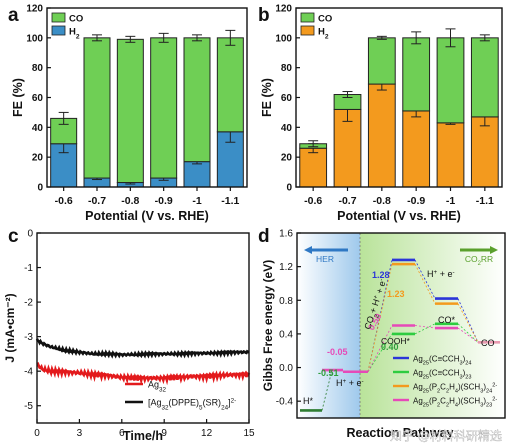 This screenshot has width=520, height=447. Describe the element at coordinates (447, 320) in the screenshot. I see `step-label: CO*` at that location.